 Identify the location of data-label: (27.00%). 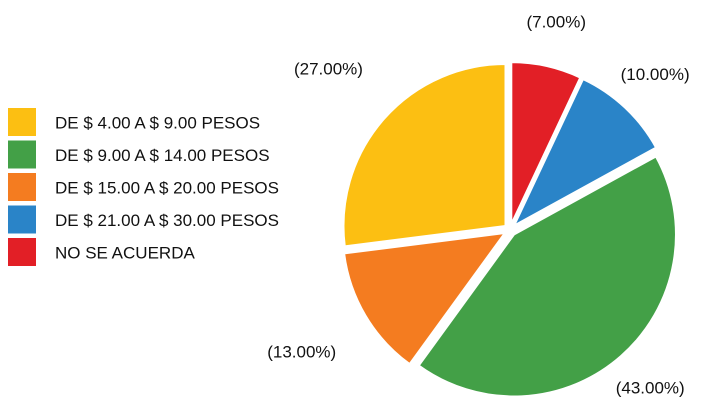
(328, 68).